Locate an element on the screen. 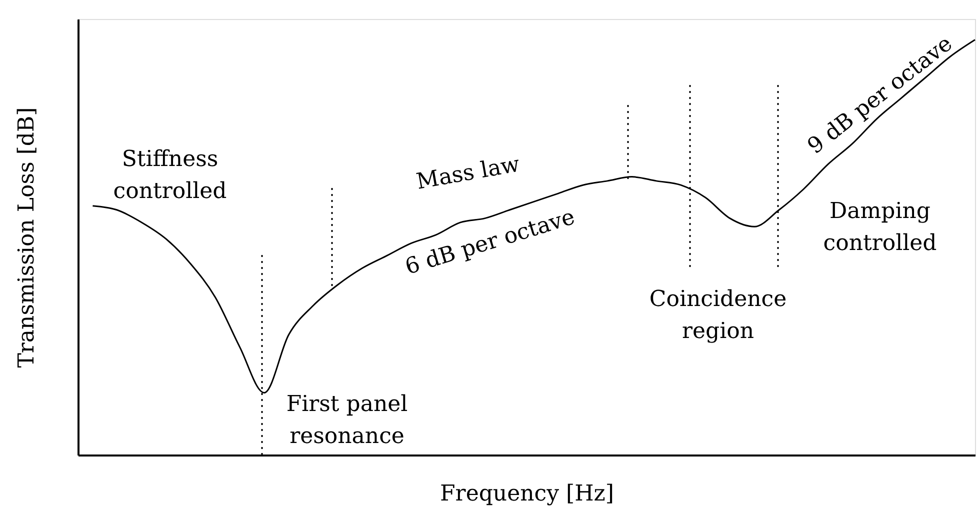 Image resolution: width=980 pixels, height=520 pixels. y-axis-title: Transmission Loss [dB] is located at coordinates (27, 237).